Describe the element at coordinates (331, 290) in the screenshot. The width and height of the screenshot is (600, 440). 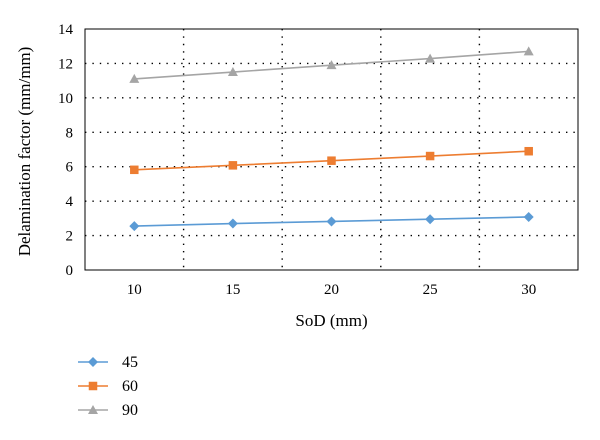
I see `x-tick-label: 20` at that location.